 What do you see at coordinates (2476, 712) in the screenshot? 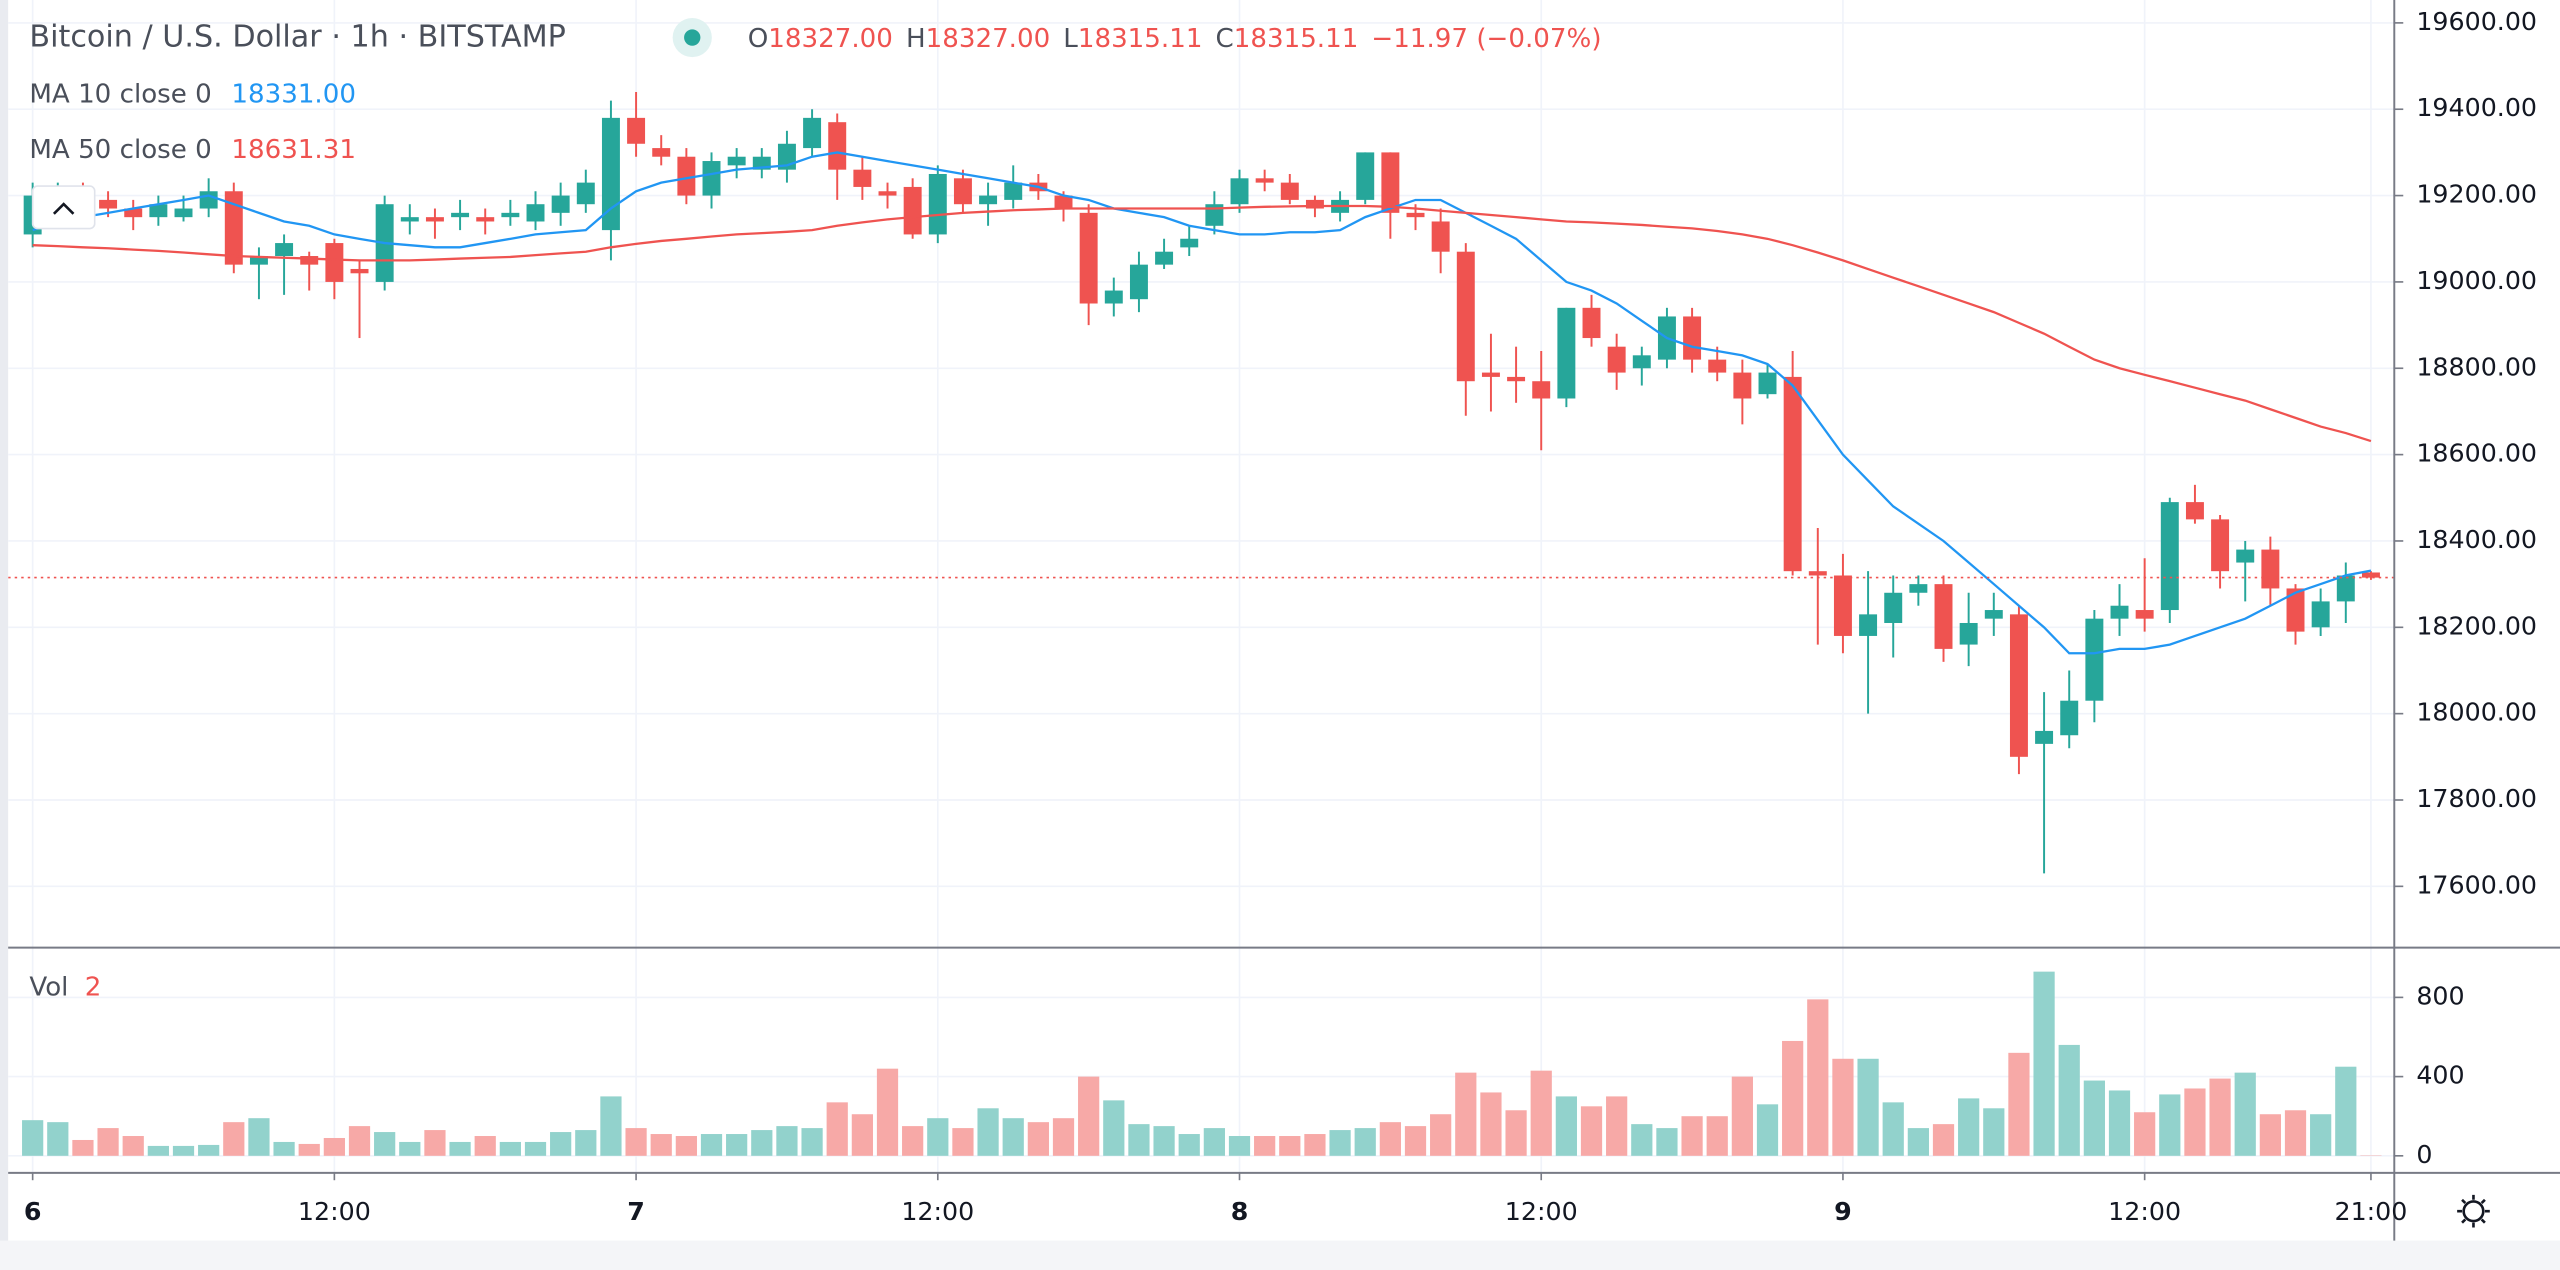
I see `y-tick-label: 18000.00` at bounding box center [2476, 712].